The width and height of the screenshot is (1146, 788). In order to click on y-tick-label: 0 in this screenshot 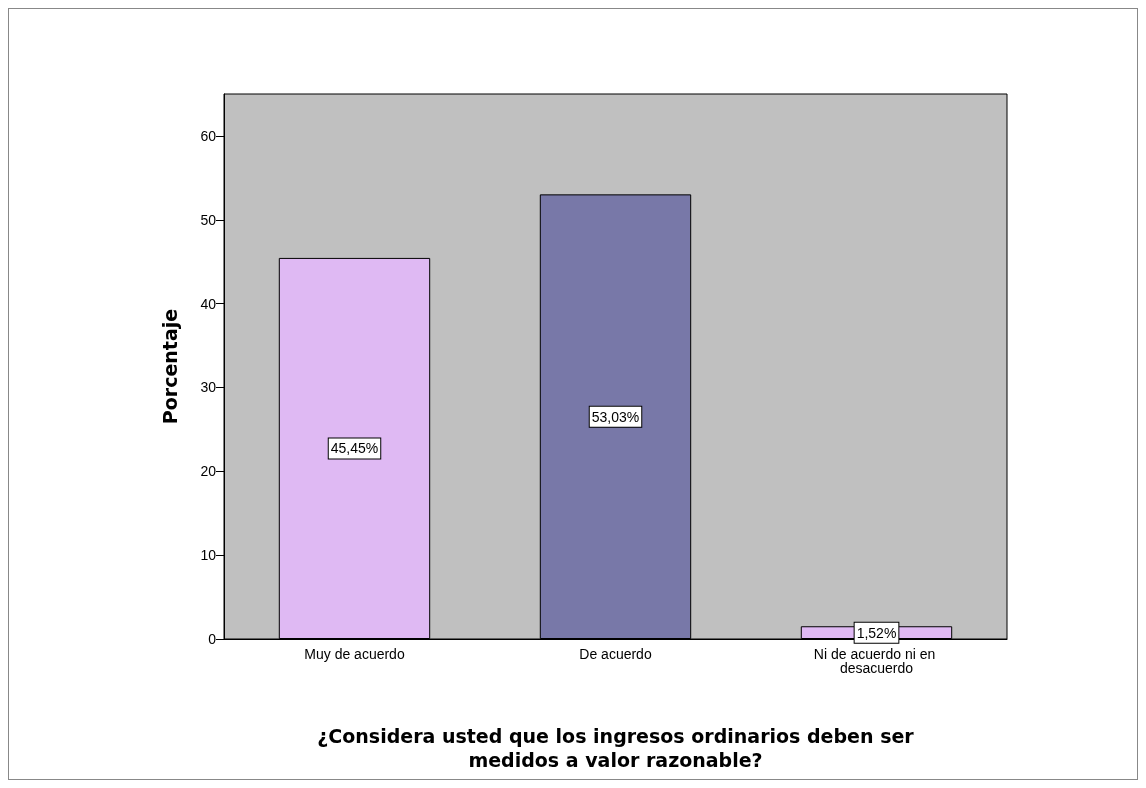, I will do `click(212, 639)`.